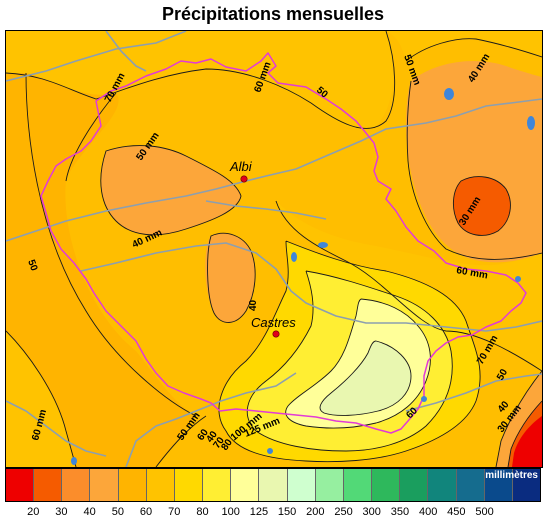 This screenshot has height=530, width=546. What do you see at coordinates (74, 461) in the screenshot?
I see `lake-sw` at bounding box center [74, 461].